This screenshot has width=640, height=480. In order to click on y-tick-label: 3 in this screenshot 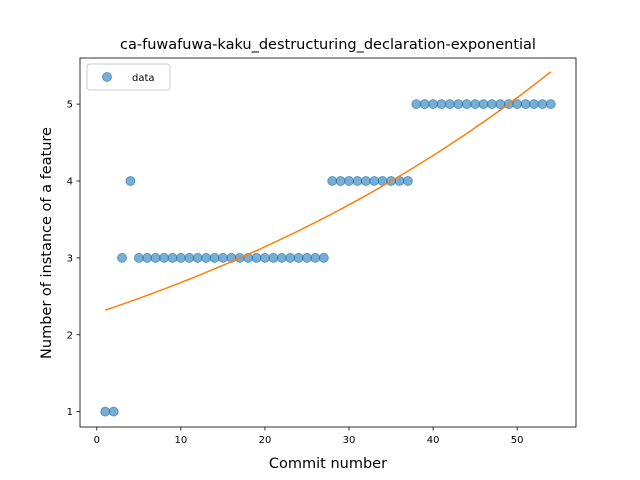, I will do `click(70, 258)`.